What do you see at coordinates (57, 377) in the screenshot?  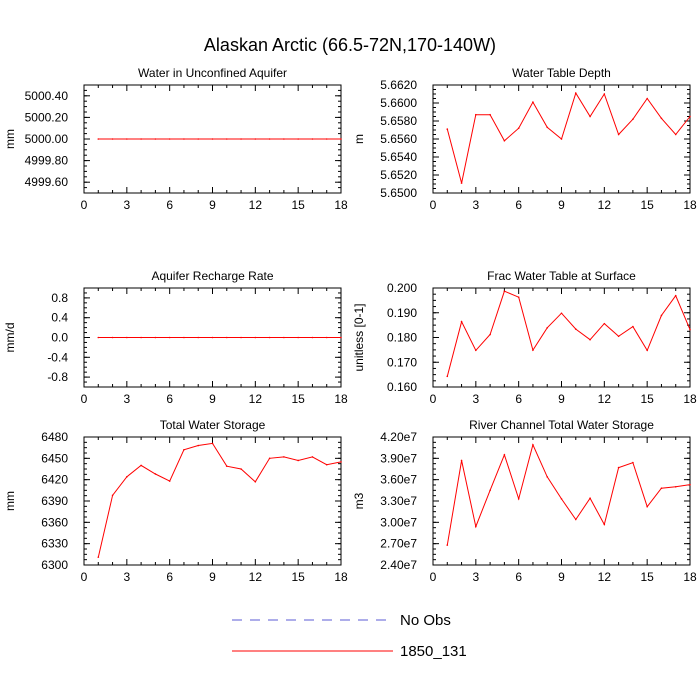 I see `y-tick-label: -0.8` at bounding box center [57, 377].